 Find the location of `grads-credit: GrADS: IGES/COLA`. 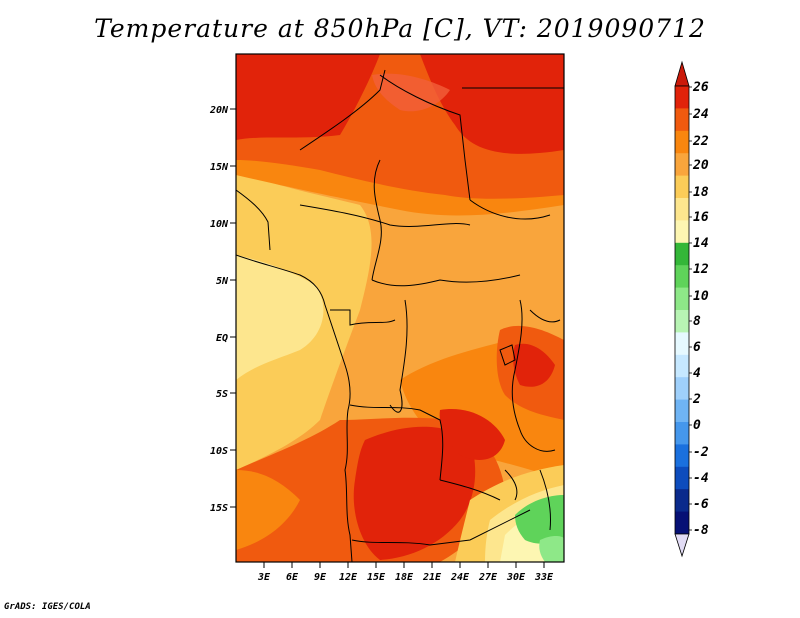

grads-credit: GrADS: IGES/COLA is located at coordinates (47, 607).